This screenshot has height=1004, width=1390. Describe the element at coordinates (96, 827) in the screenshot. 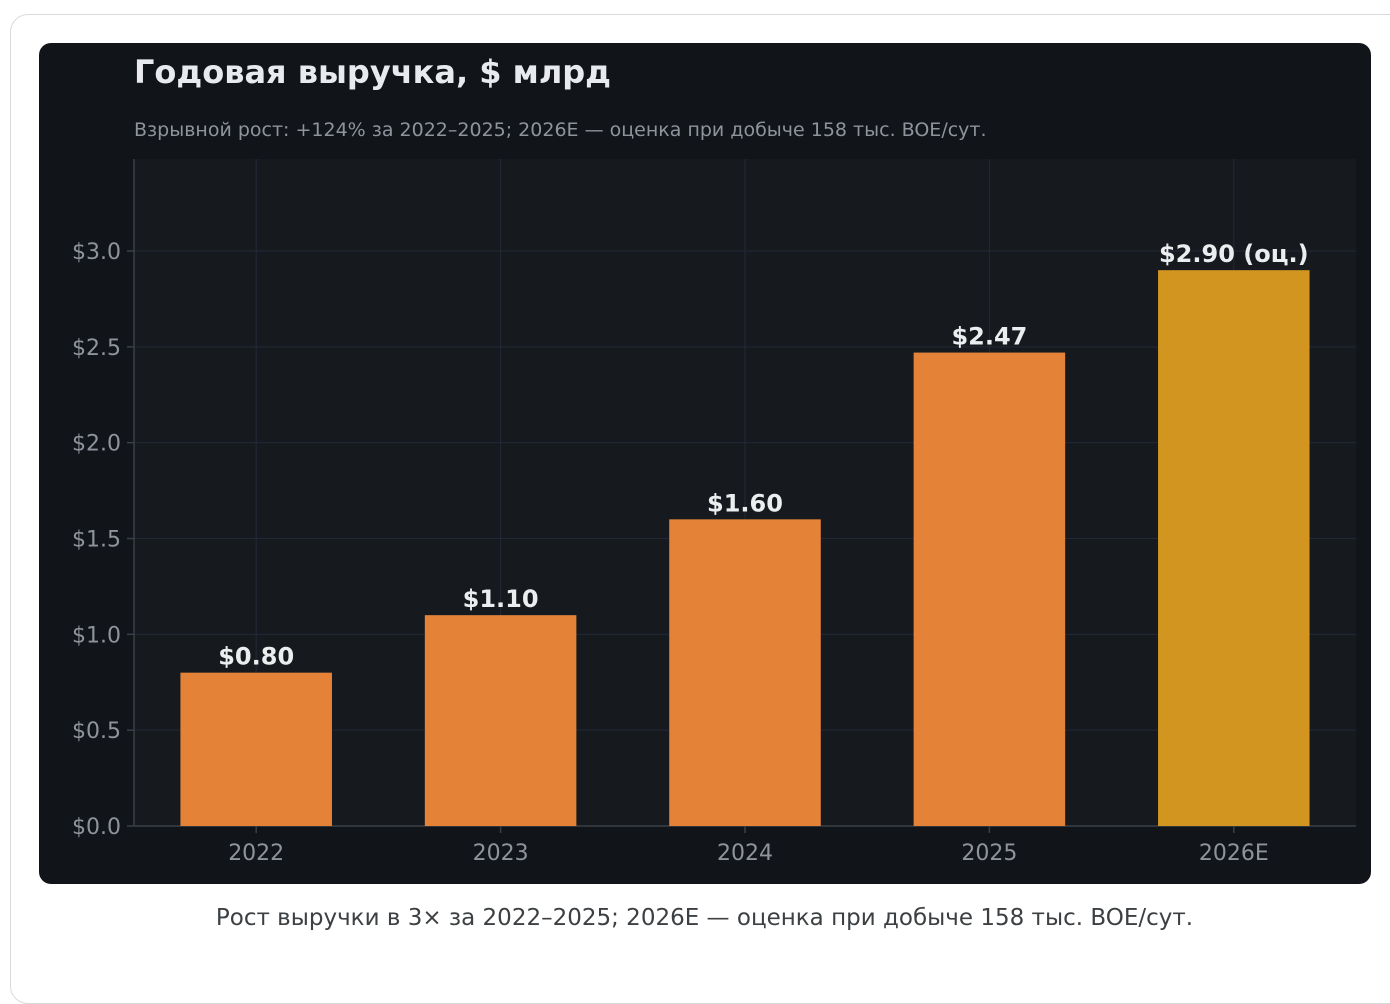

I see `y-tick-label: $0.0` at that location.